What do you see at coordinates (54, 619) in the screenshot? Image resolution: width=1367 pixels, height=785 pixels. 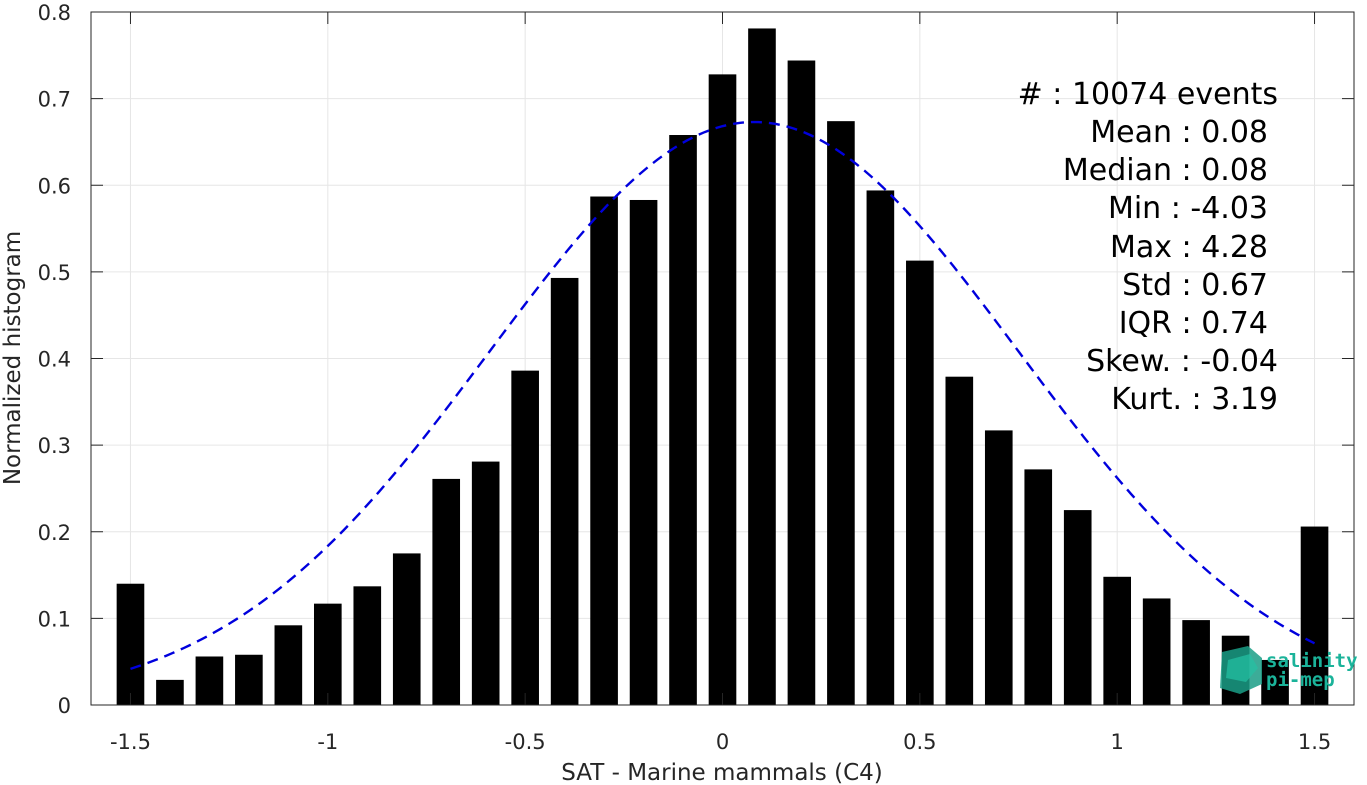 I see `y-tick-label: 0.1` at bounding box center [54, 619].